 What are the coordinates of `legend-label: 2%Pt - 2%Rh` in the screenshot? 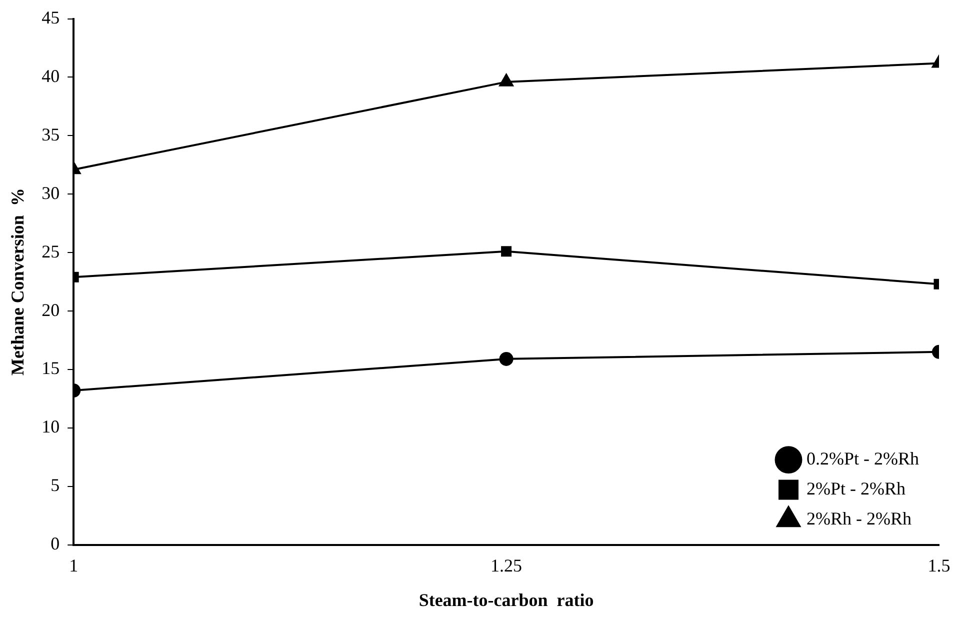 It's located at (856, 488).